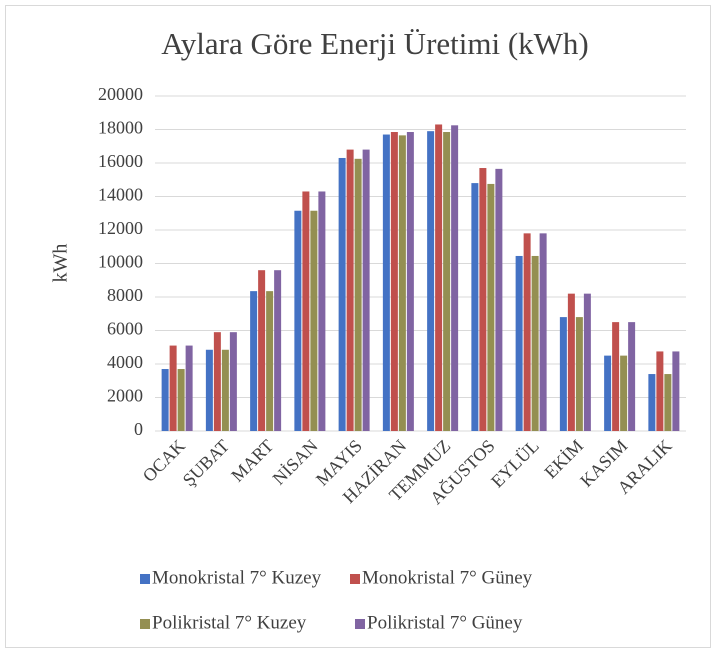 Image resolution: width=721 pixels, height=657 pixels. What do you see at coordinates (447, 577) in the screenshot?
I see `legend-label: Monokristal 7° Güney` at bounding box center [447, 577].